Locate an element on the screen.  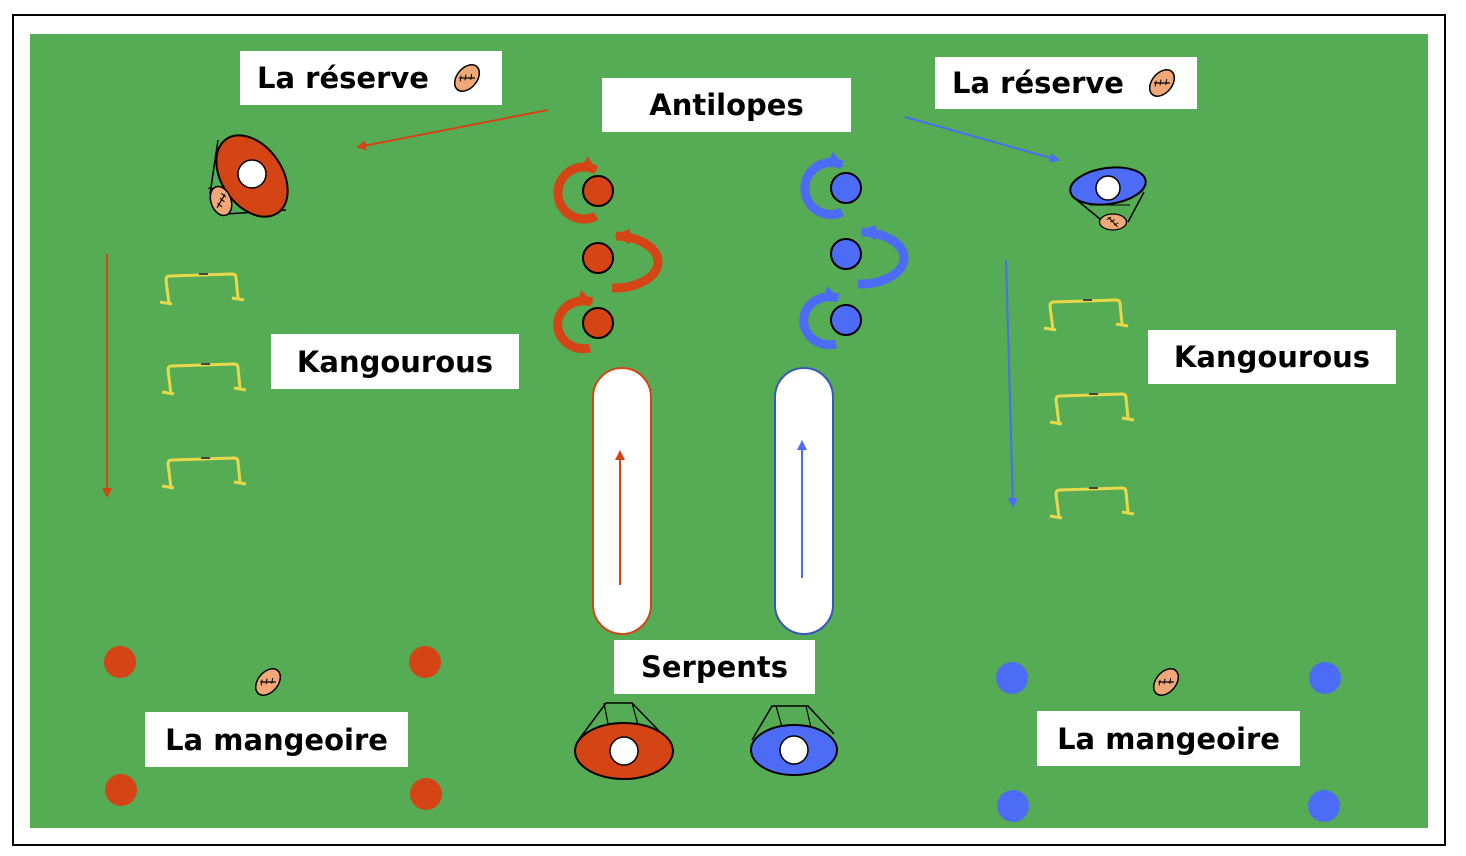
label-kangourous-right: Kangourous is located at coordinates (1272, 357).